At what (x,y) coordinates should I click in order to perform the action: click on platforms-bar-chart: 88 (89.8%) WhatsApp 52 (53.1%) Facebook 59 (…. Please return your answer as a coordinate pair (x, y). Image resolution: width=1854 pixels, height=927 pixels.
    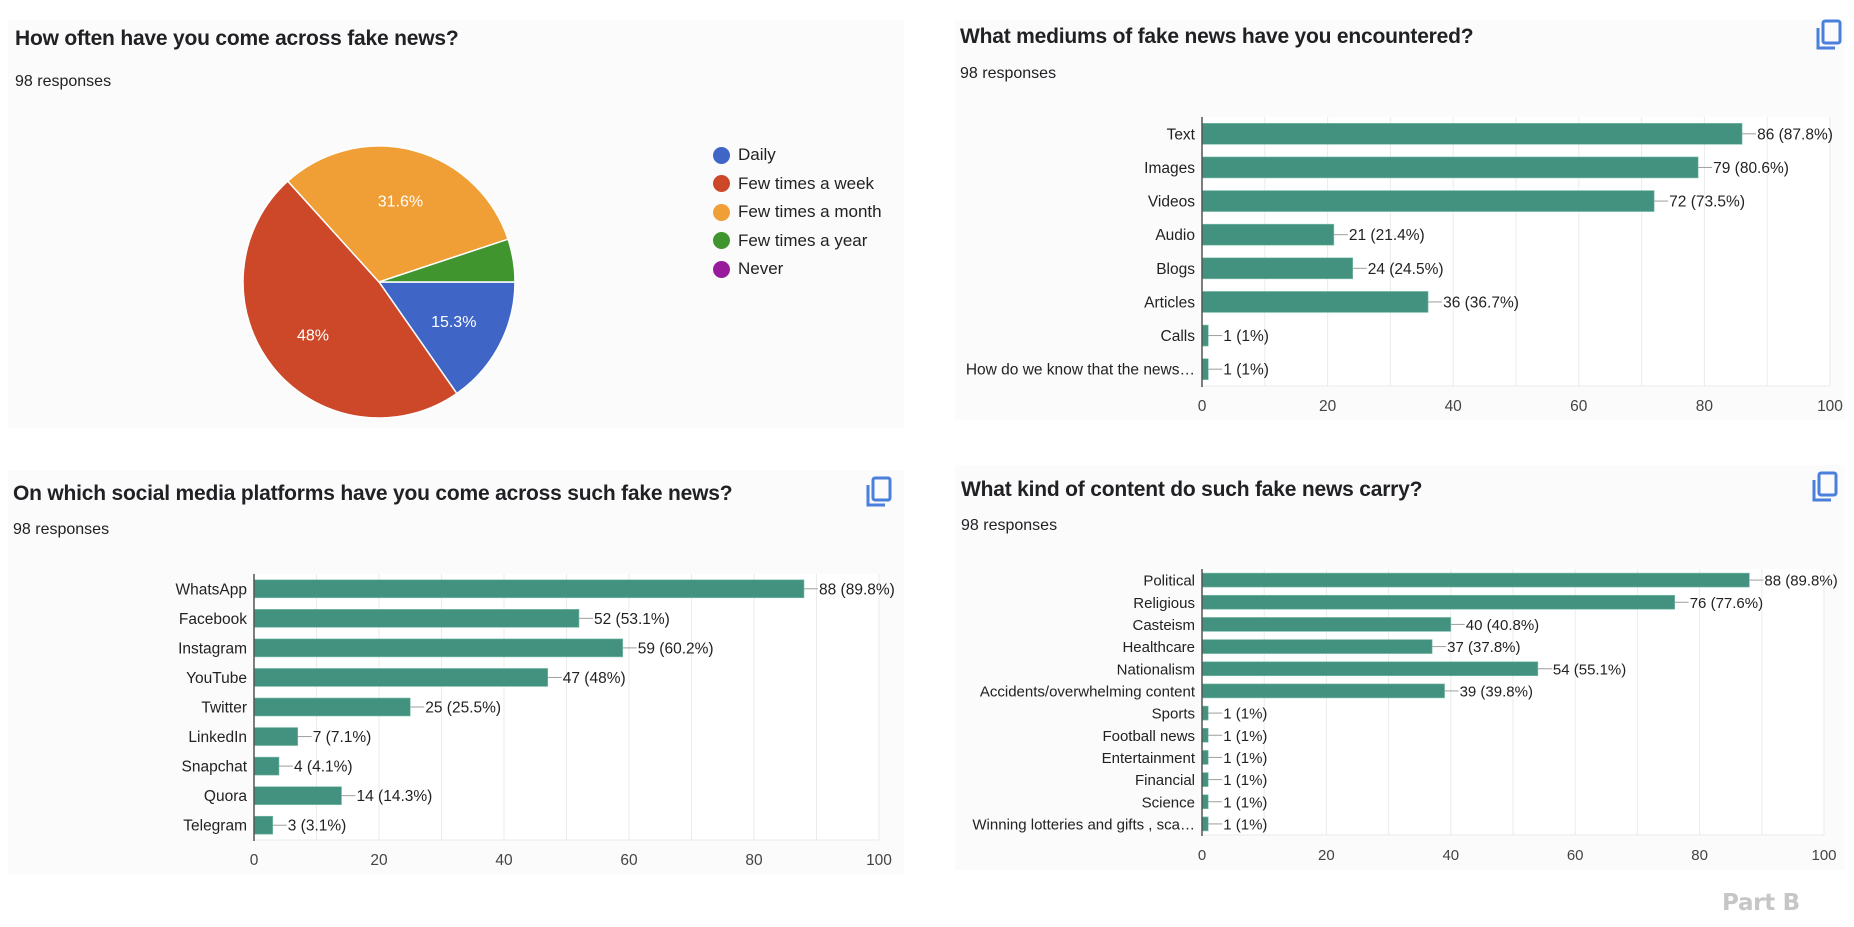
    Looking at the image, I should click on (535, 721).